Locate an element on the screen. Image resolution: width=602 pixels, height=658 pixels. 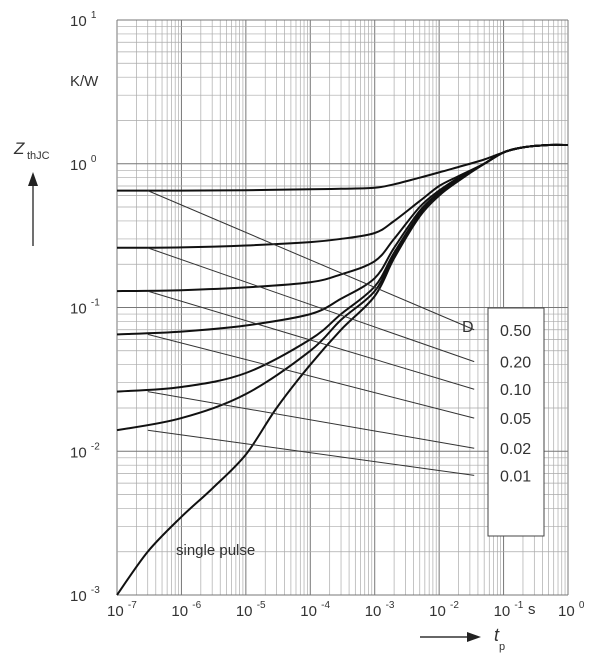
leader-line-0.02 is located at coordinates (311, 420).